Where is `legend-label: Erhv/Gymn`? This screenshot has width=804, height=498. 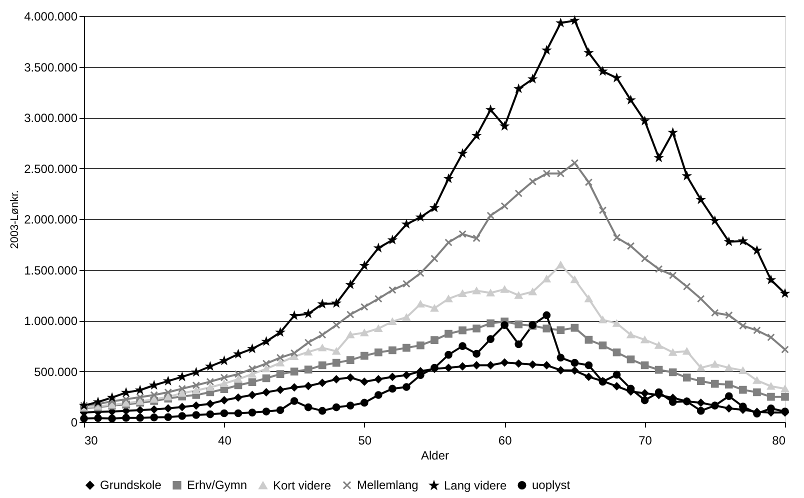
legend-label: Erhv/Gymn is located at coordinates (217, 485).